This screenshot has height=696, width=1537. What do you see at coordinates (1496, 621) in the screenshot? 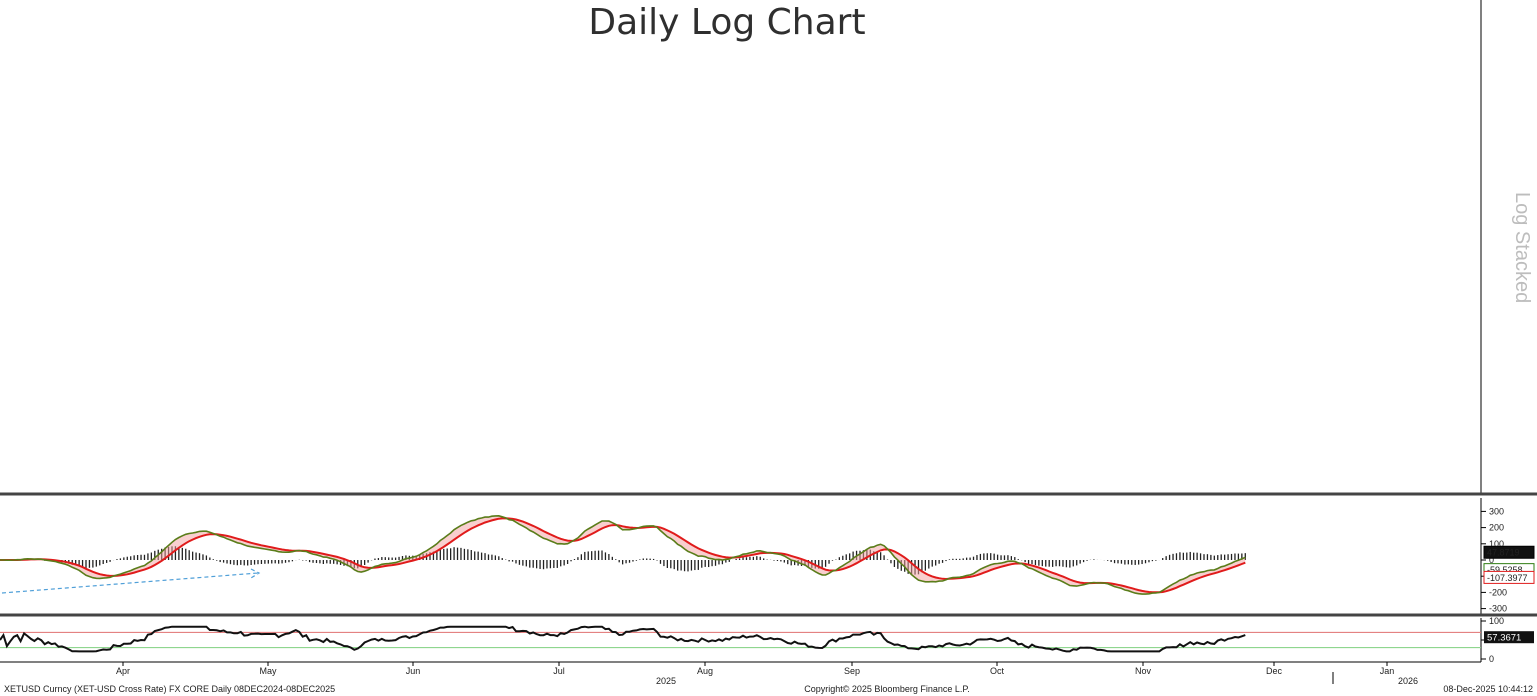
I see `rsi-tick-label: 100` at bounding box center [1496, 621].